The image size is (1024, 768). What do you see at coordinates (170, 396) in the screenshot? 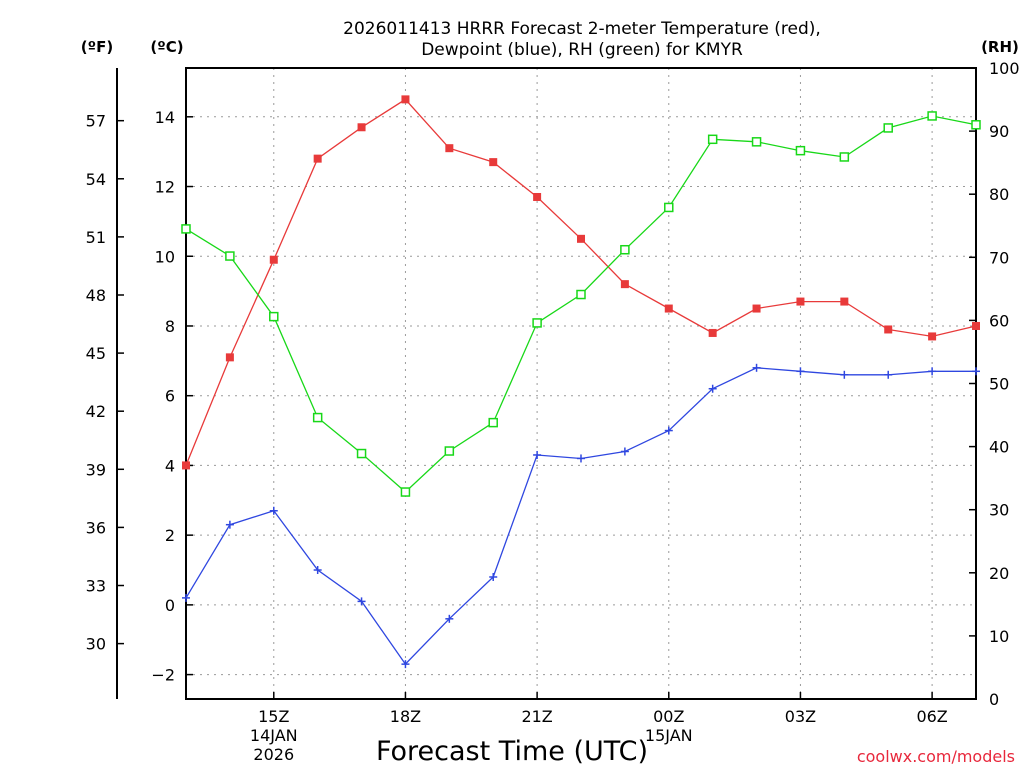
I see `celsius-tick-label: 6` at bounding box center [170, 396].